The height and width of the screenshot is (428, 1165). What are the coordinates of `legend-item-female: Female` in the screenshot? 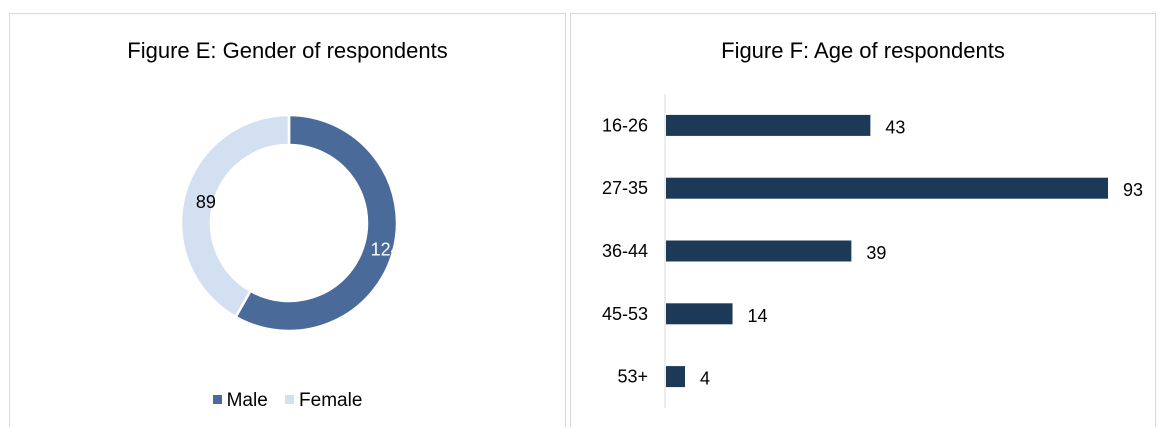 It's located at (323, 401).